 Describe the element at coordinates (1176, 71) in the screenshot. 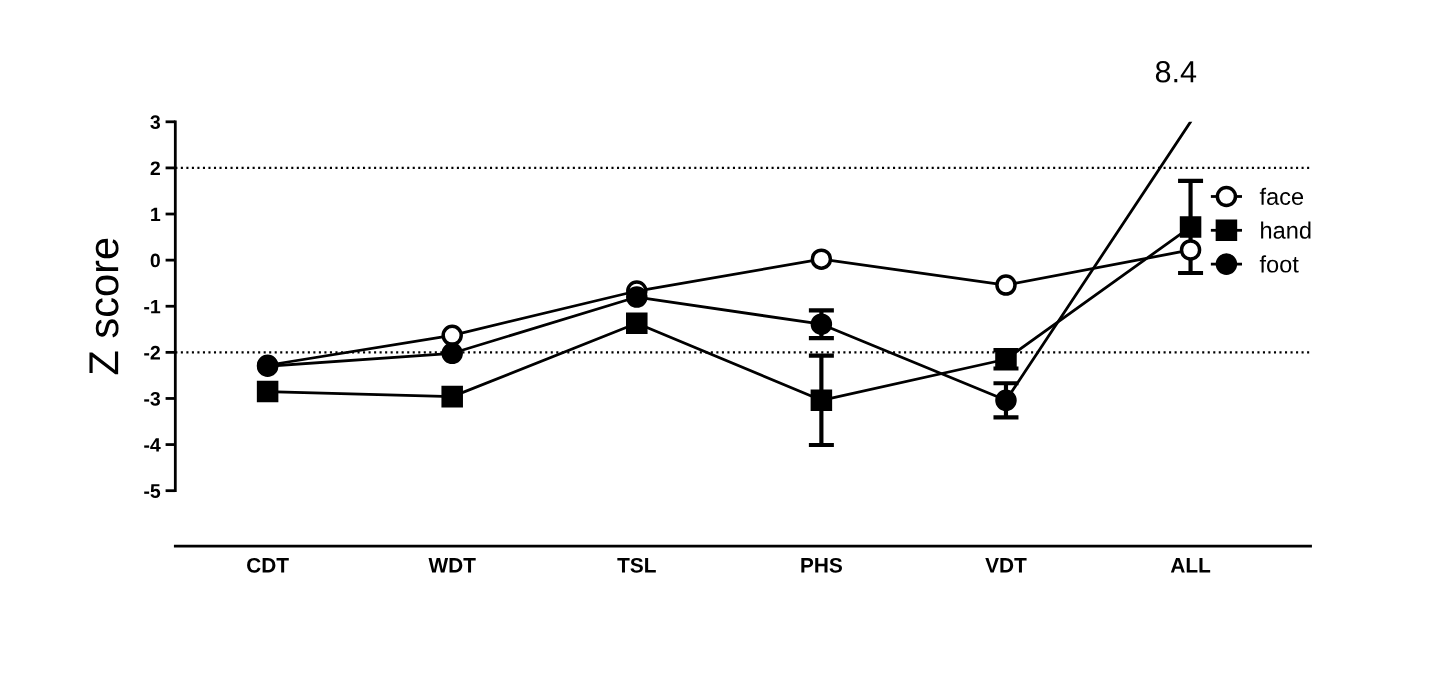

I see `text: 8.4` at that location.